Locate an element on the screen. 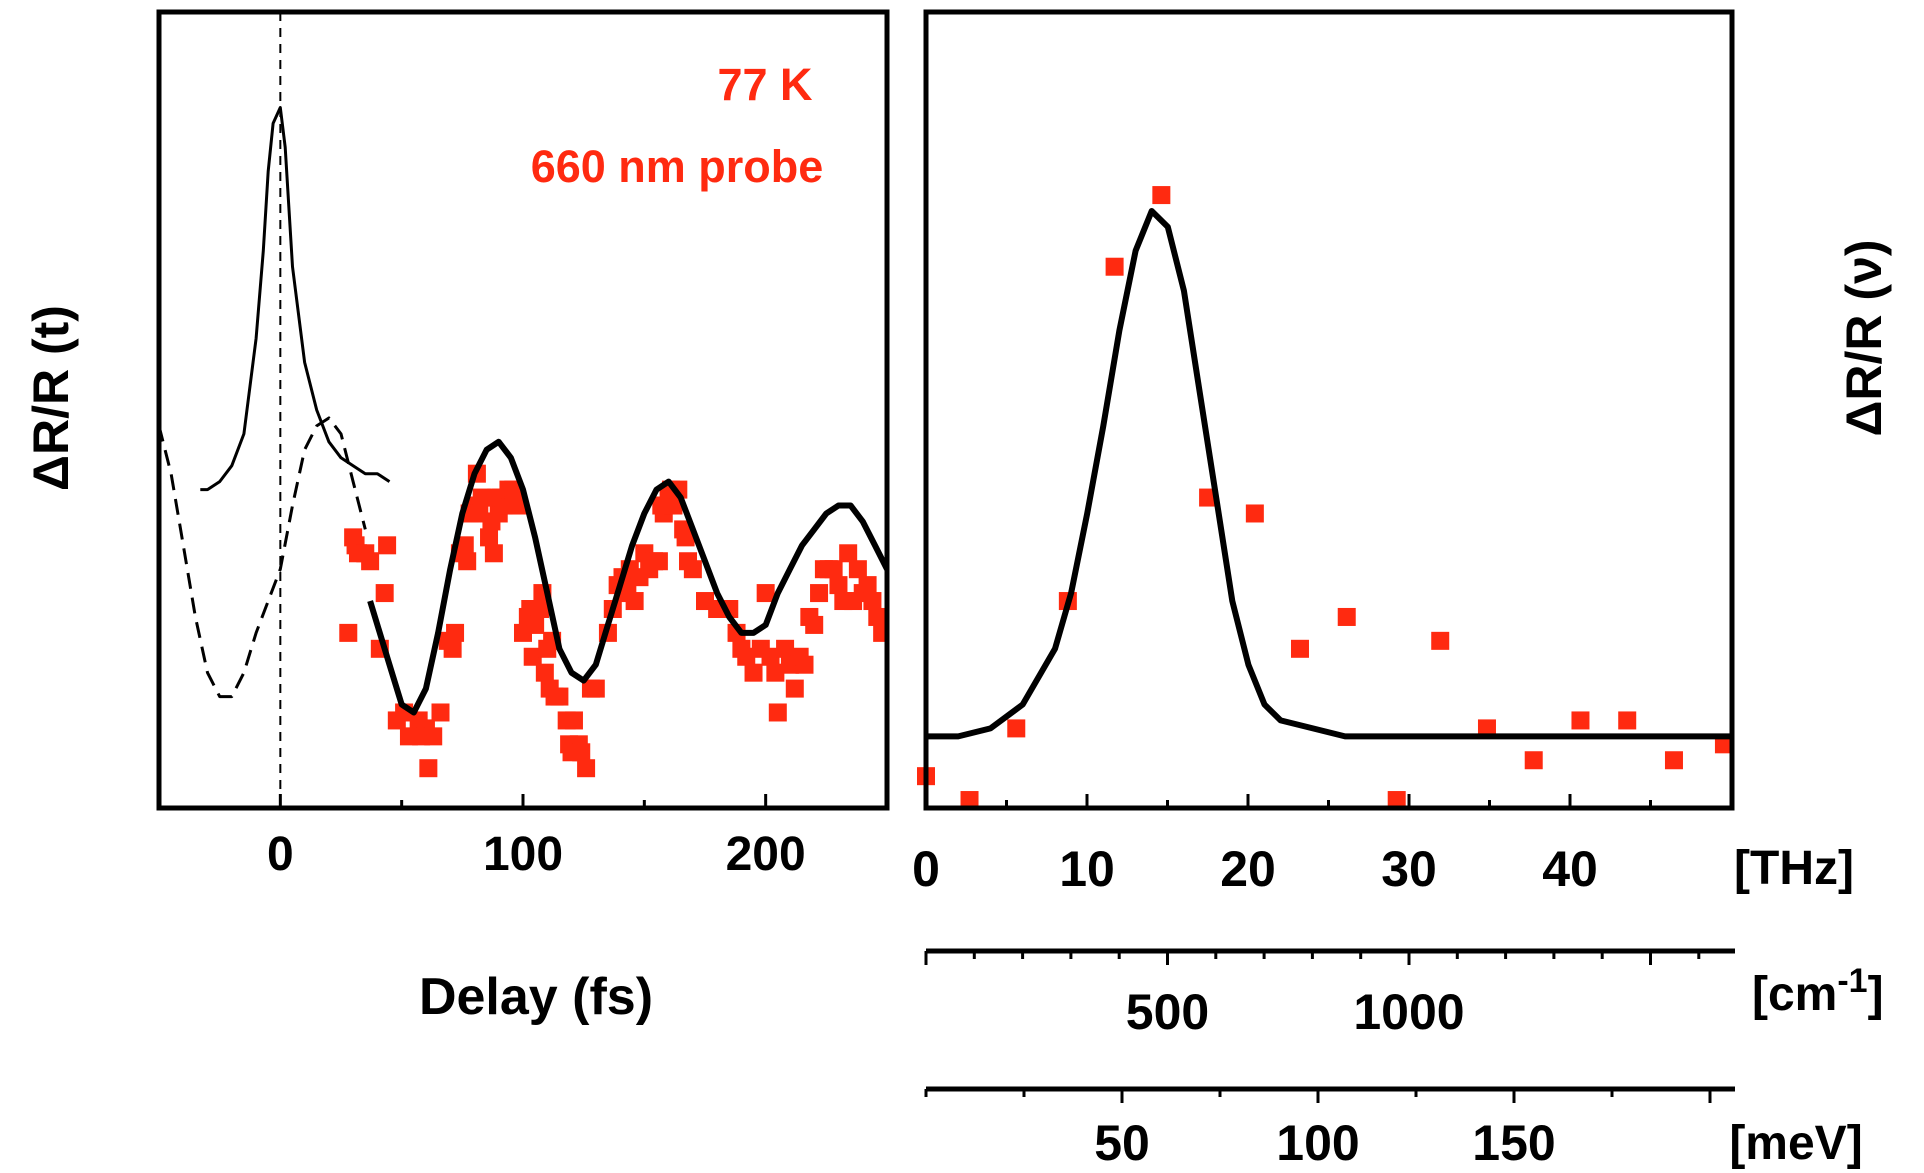  left-x-tick-label: 0 is located at coordinates (280, 854).